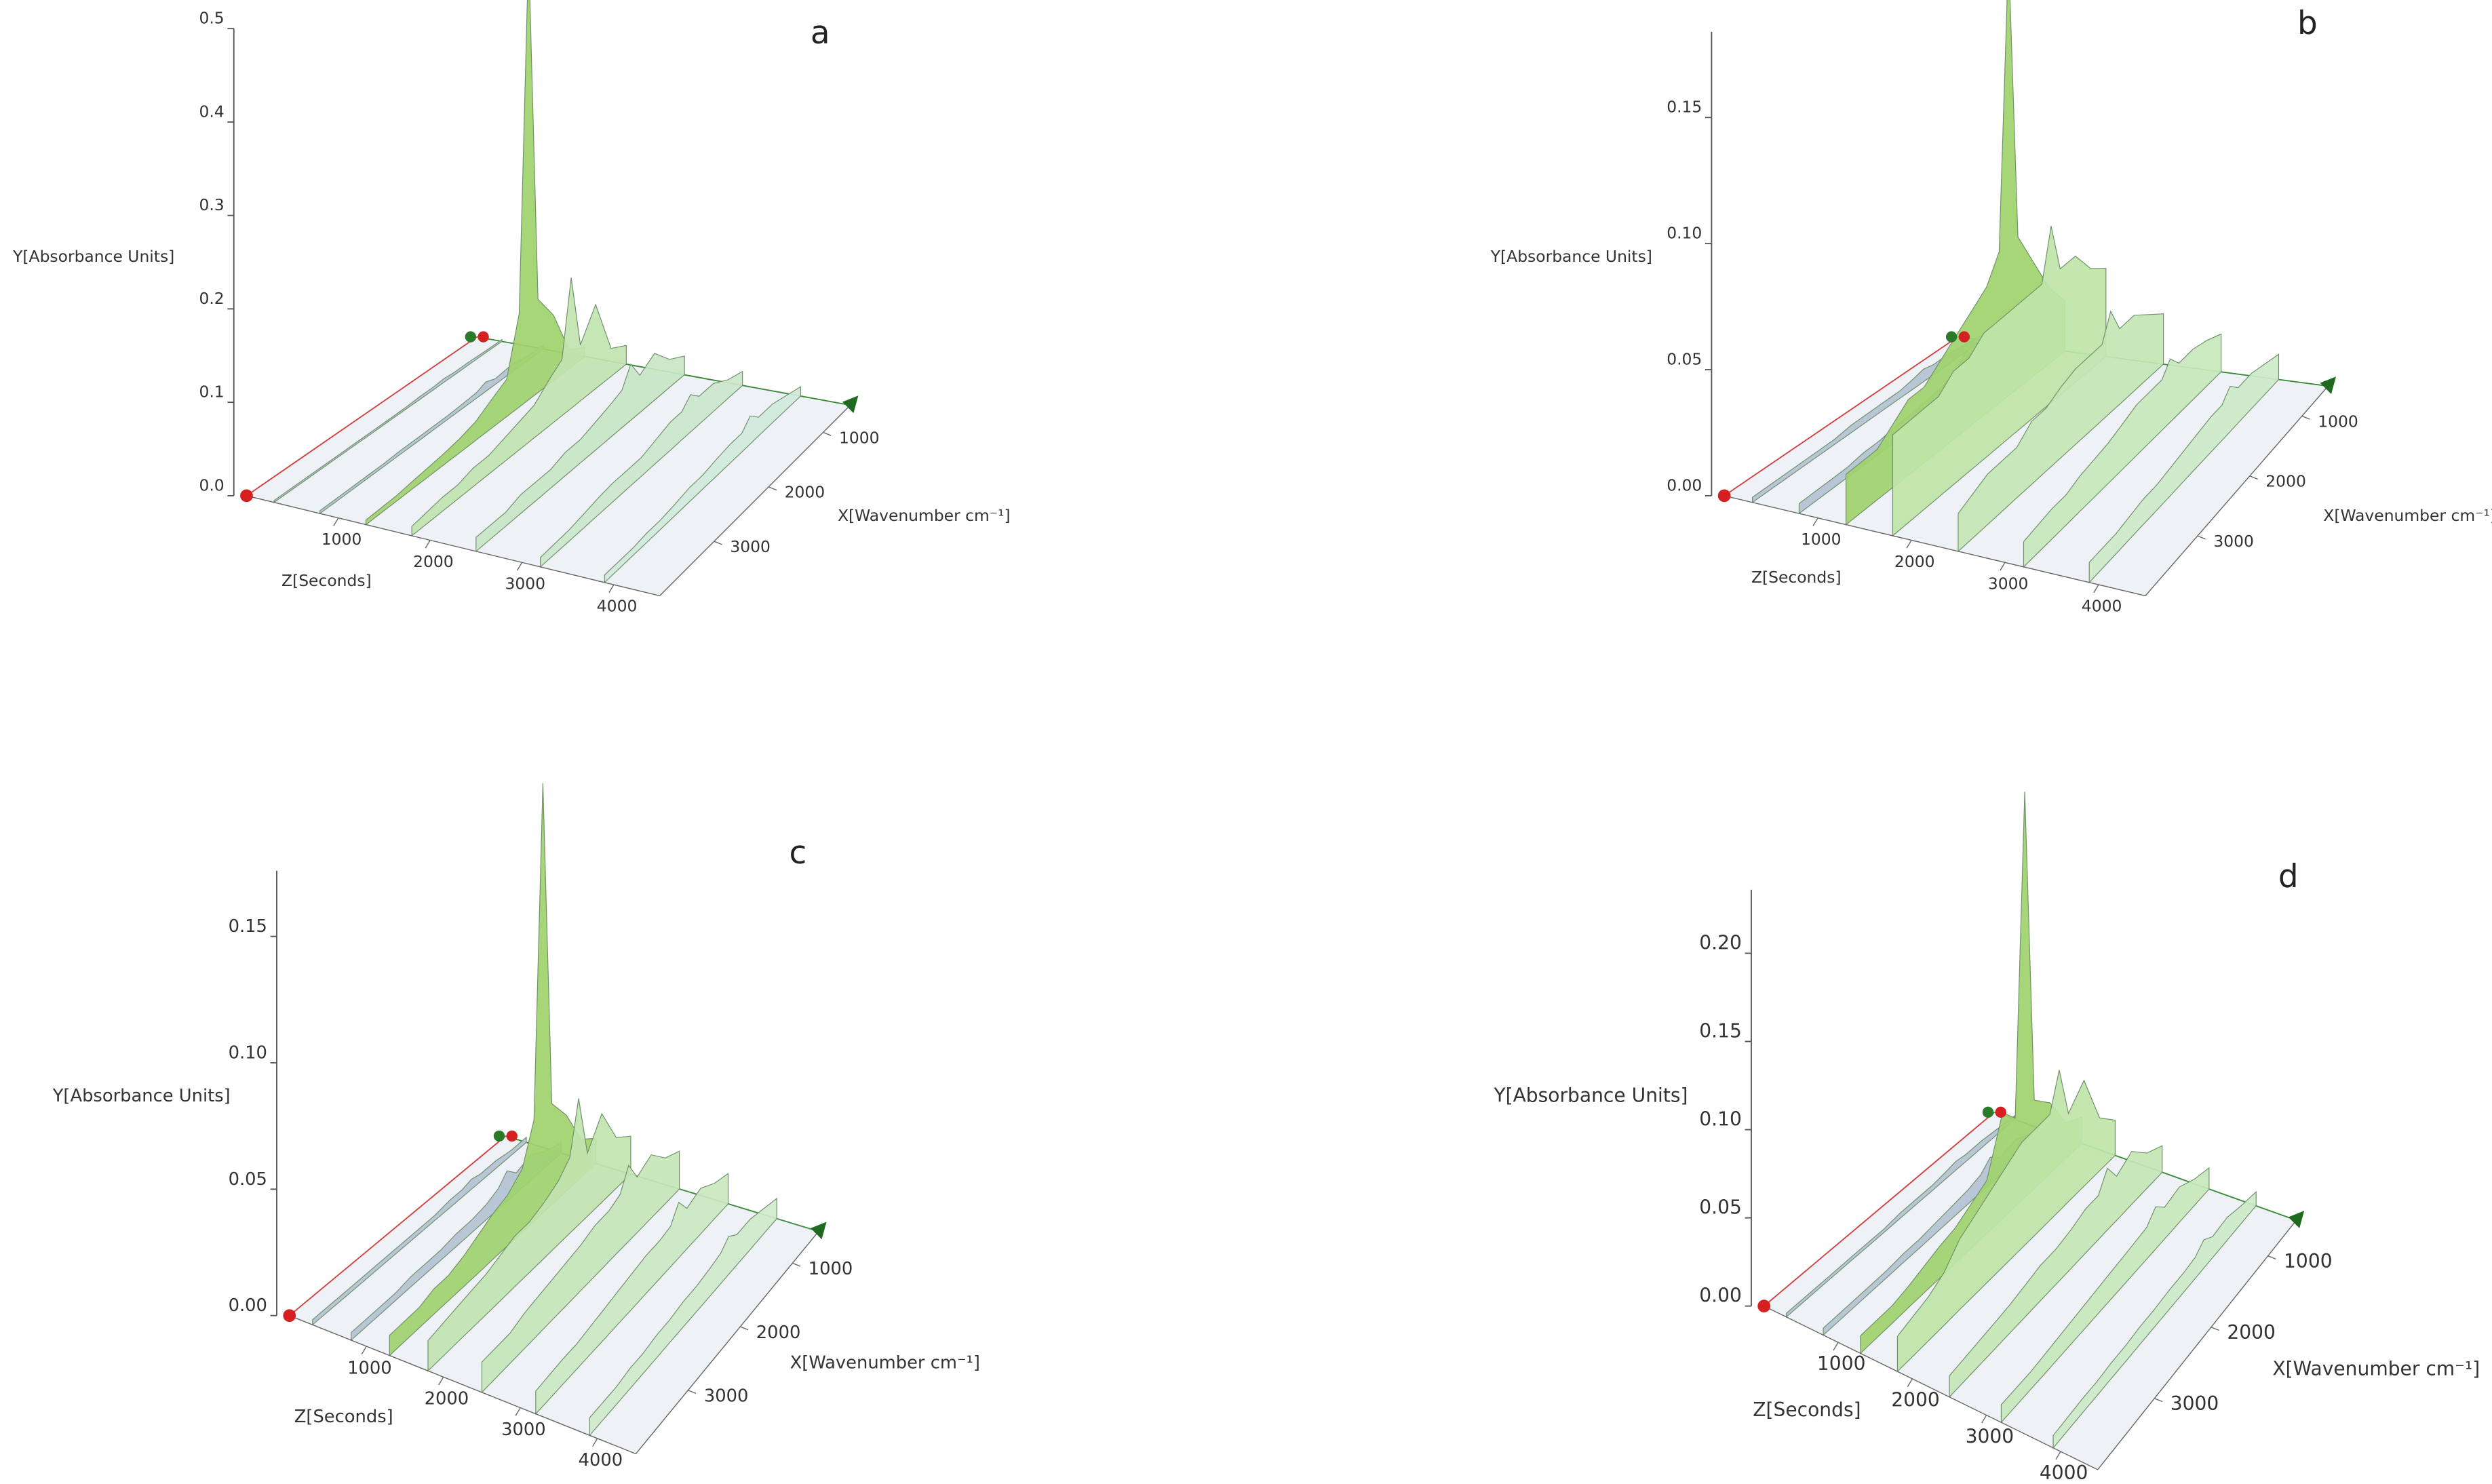 Image resolution: width=2492 pixels, height=1484 pixels. What do you see at coordinates (2307, 23) in the screenshot?
I see `panel-label: b` at bounding box center [2307, 23].